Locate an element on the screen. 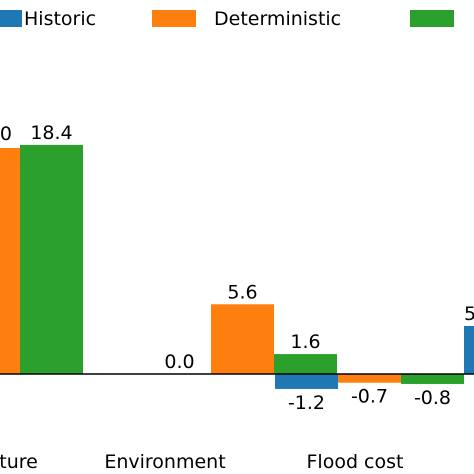 This screenshot has height=474, width=474. category-tick-labels: lture Environment Flood cost is located at coordinates (201, 462).